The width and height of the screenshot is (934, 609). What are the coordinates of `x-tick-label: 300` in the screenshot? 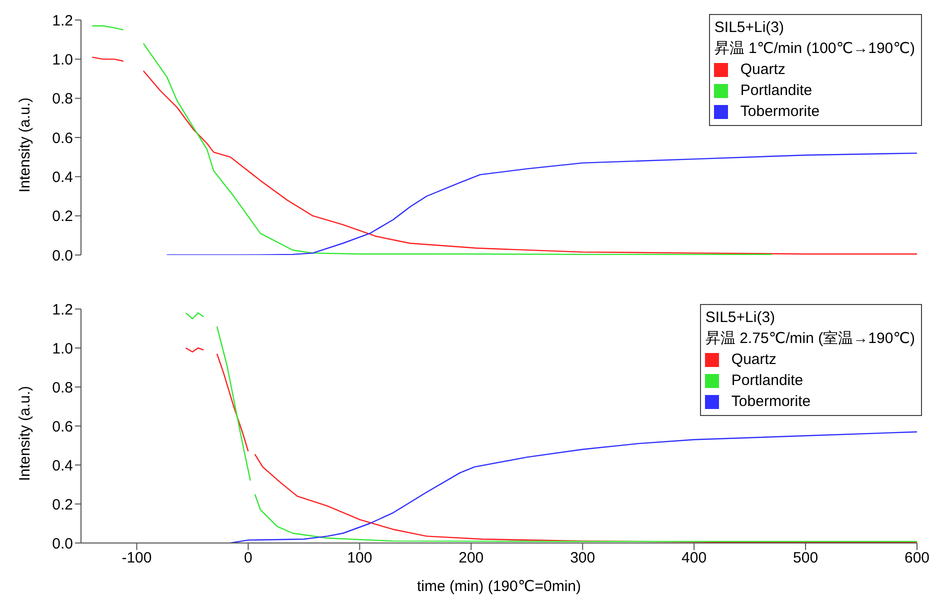 It's located at (583, 558).